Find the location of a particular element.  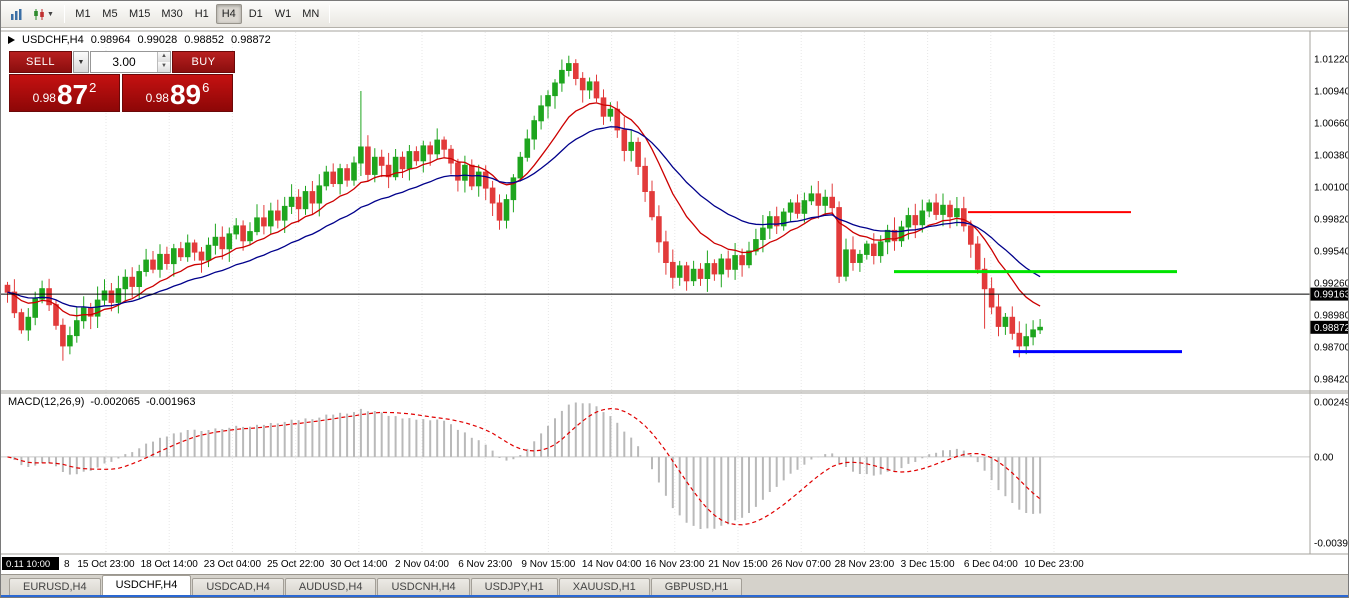

svg-text: 1.00100 is located at coordinates (1331, 188).